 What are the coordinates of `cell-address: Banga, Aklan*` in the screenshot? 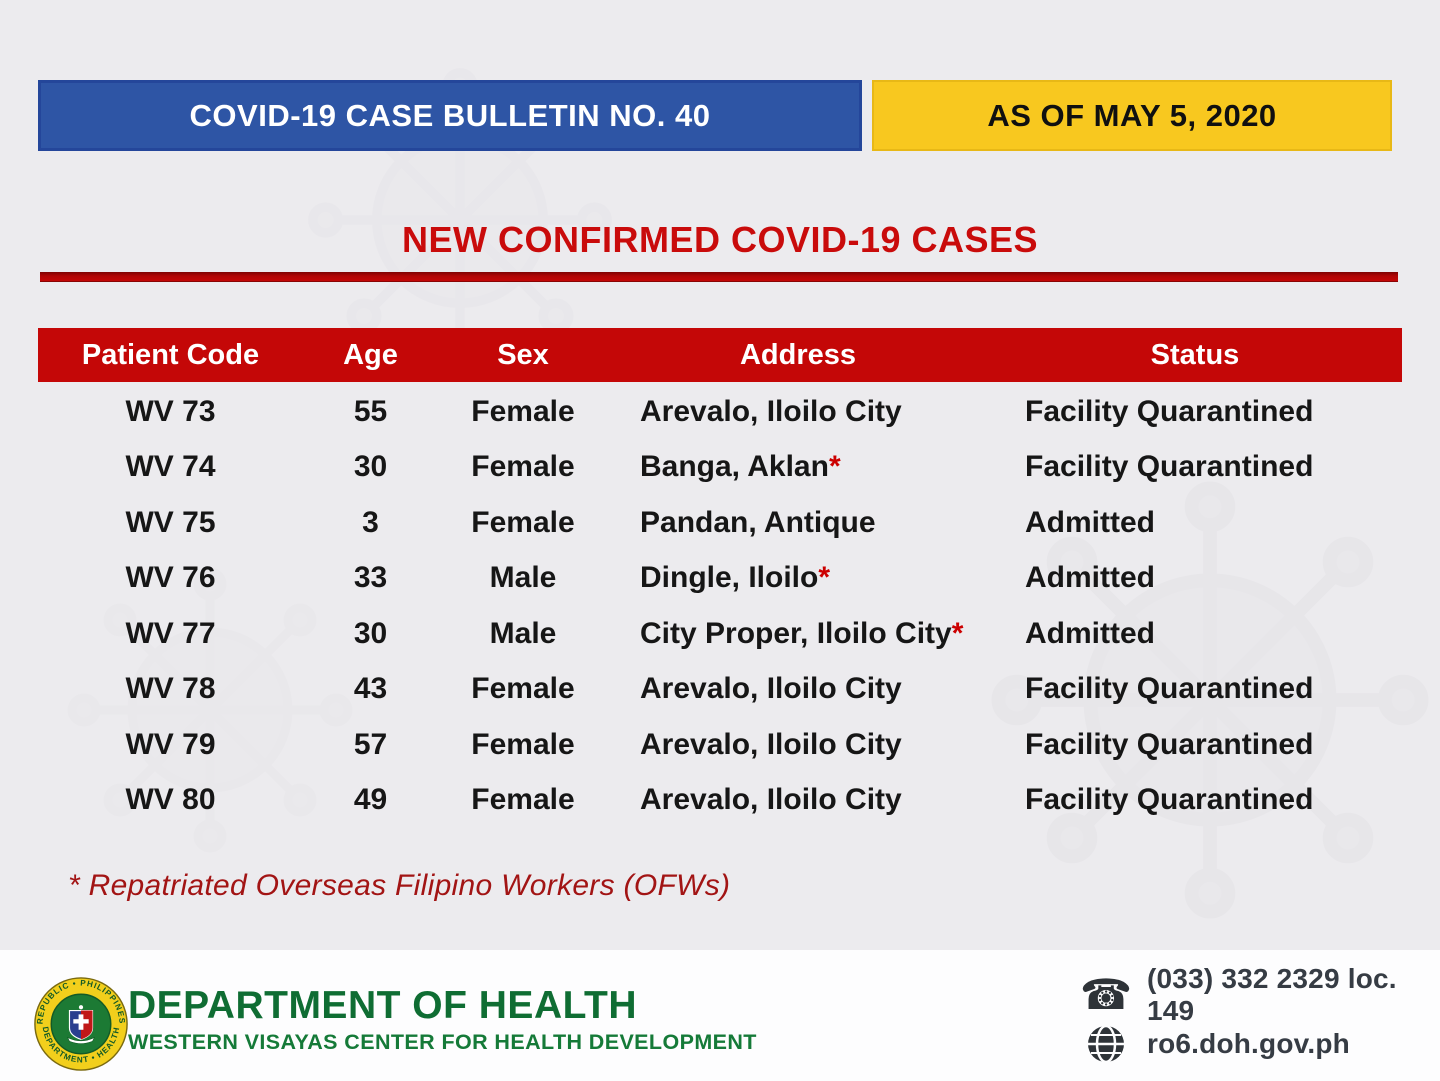 It's located at (740, 467).